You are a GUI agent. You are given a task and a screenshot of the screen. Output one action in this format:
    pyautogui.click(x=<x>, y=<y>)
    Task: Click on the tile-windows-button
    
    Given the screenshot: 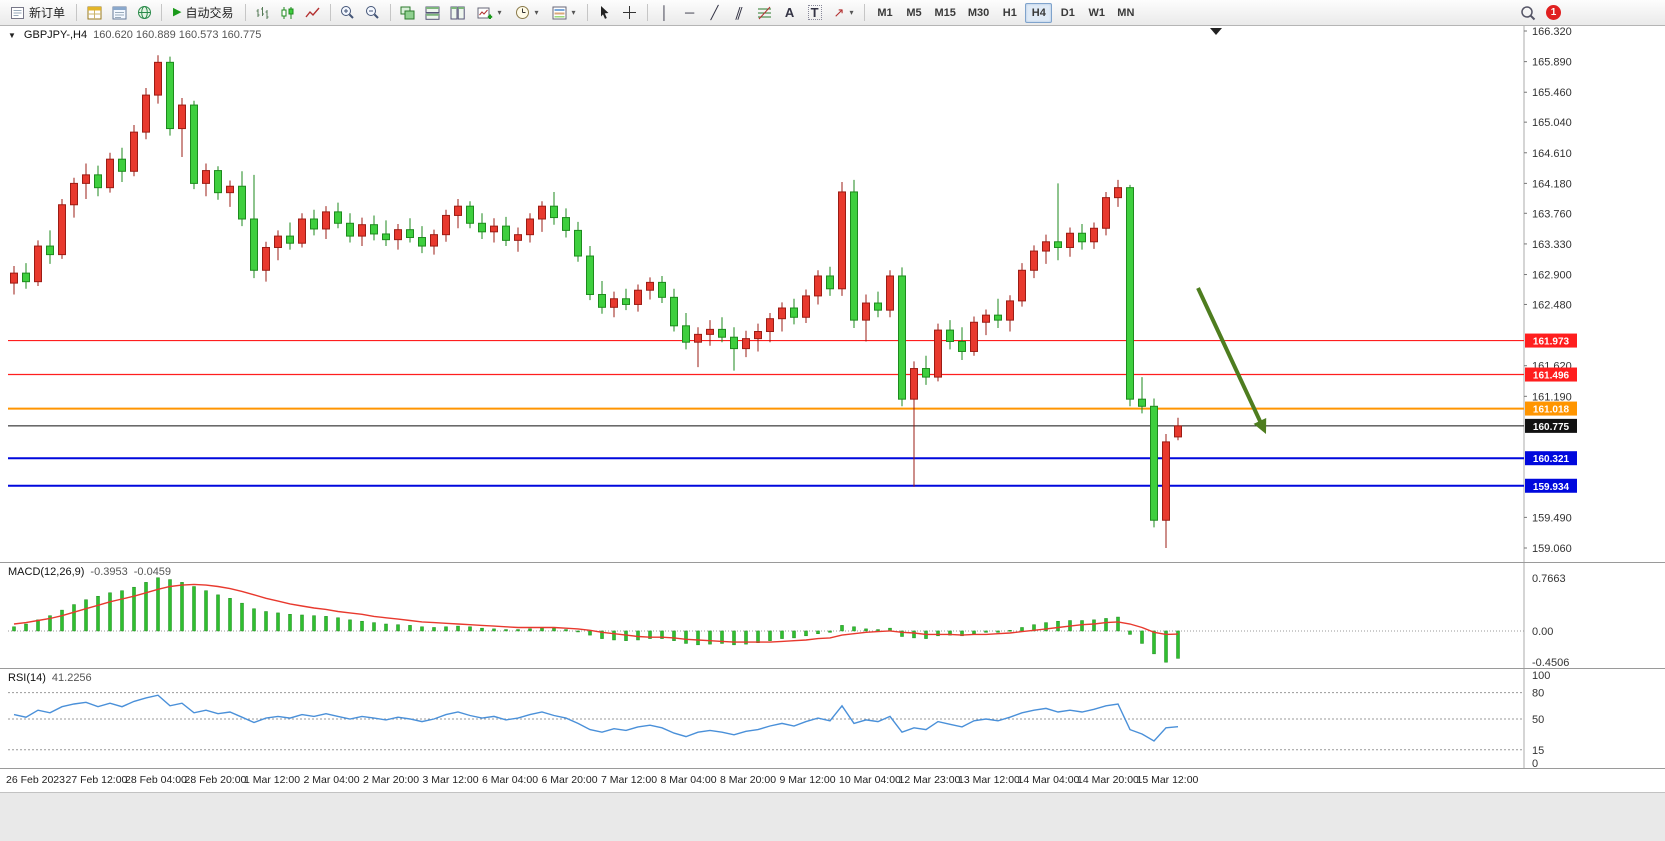 What is the action you would take?
    pyautogui.click(x=408, y=13)
    